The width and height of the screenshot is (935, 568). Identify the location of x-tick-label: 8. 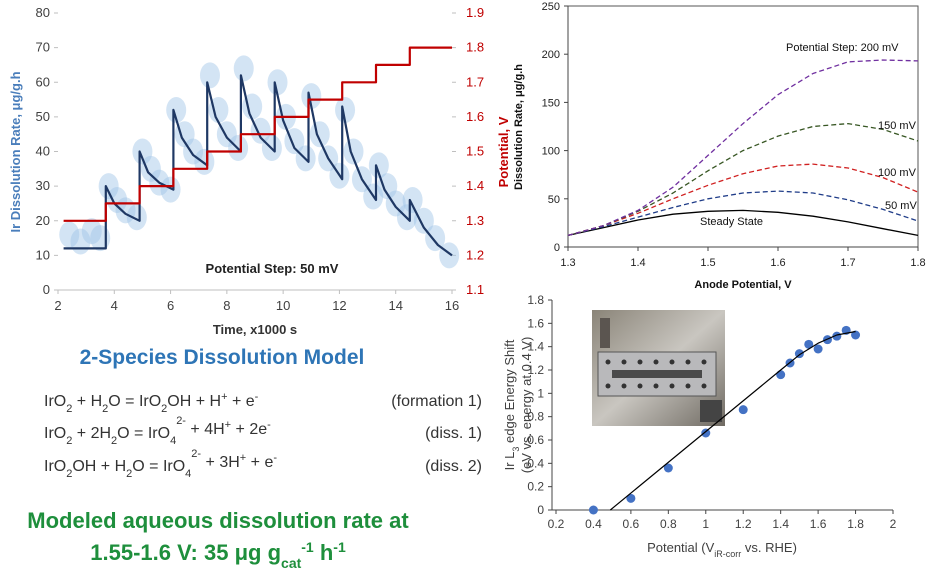
(226, 305).